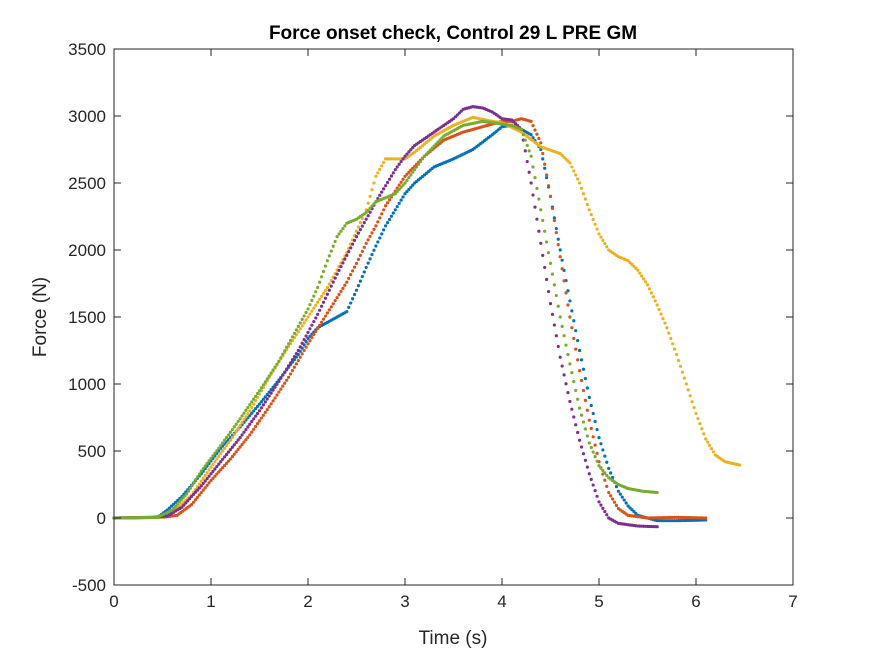  Describe the element at coordinates (453, 638) in the screenshot. I see `x-axis-label: Time (s)` at that location.